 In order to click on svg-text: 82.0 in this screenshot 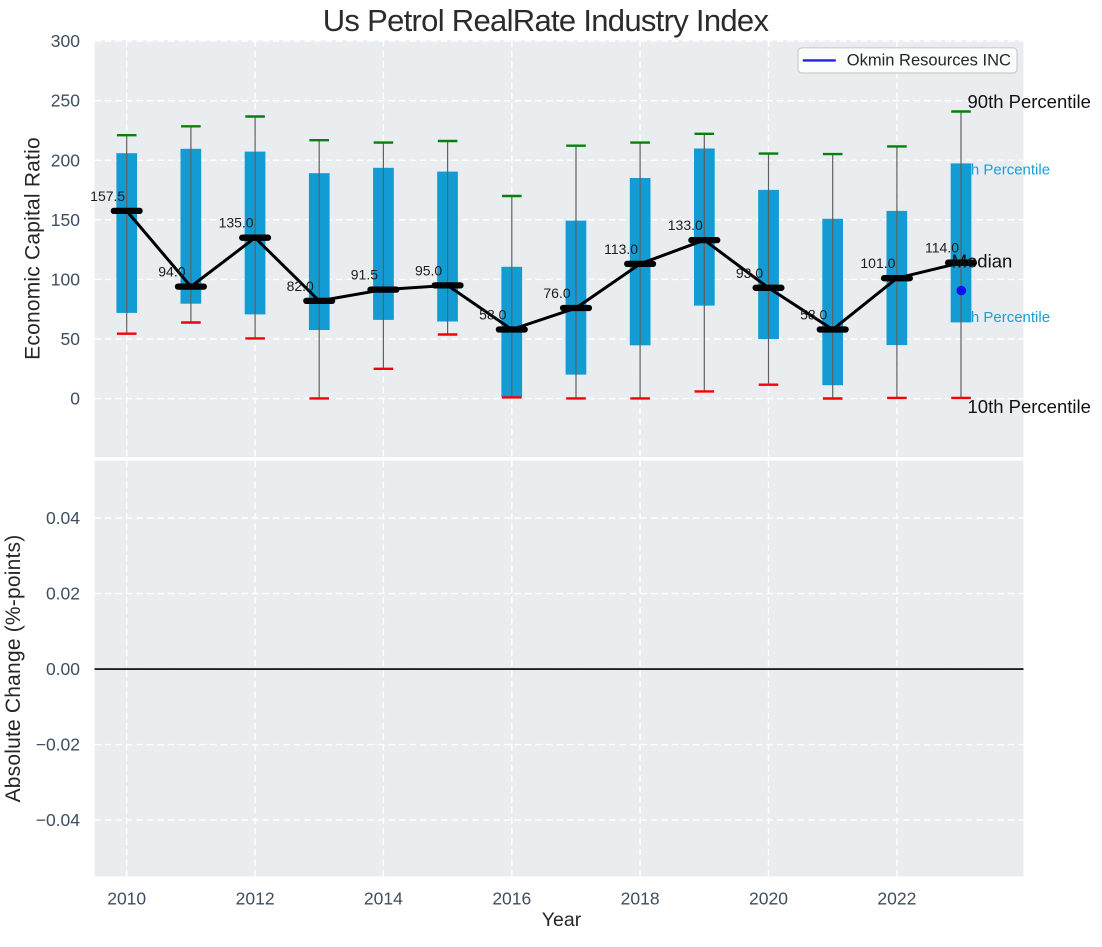, I will do `click(300, 286)`.